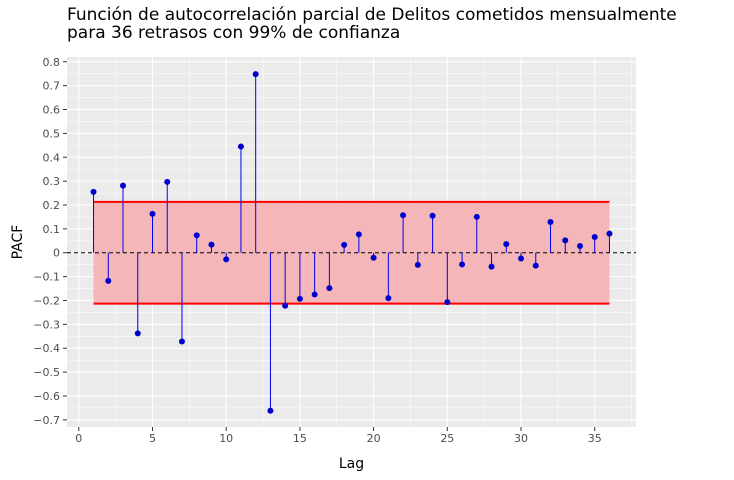 The height and width of the screenshot is (480, 734). I want to click on y-tick-label: −0.7, so click(46, 420).